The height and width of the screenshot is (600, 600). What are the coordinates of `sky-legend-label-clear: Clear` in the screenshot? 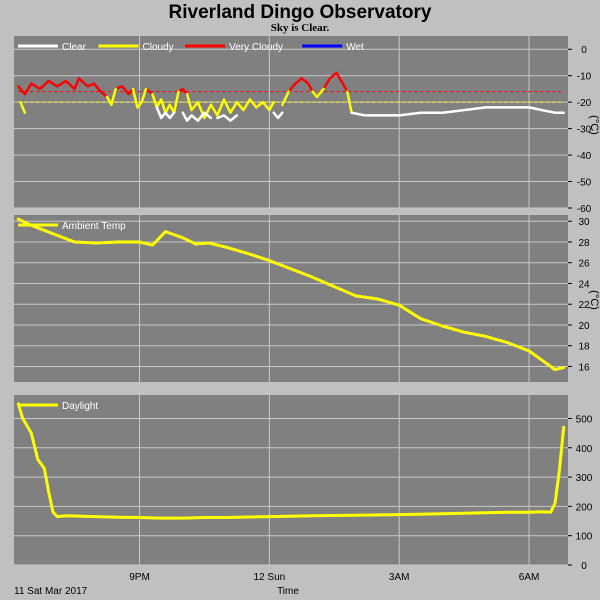 It's located at (74, 47).